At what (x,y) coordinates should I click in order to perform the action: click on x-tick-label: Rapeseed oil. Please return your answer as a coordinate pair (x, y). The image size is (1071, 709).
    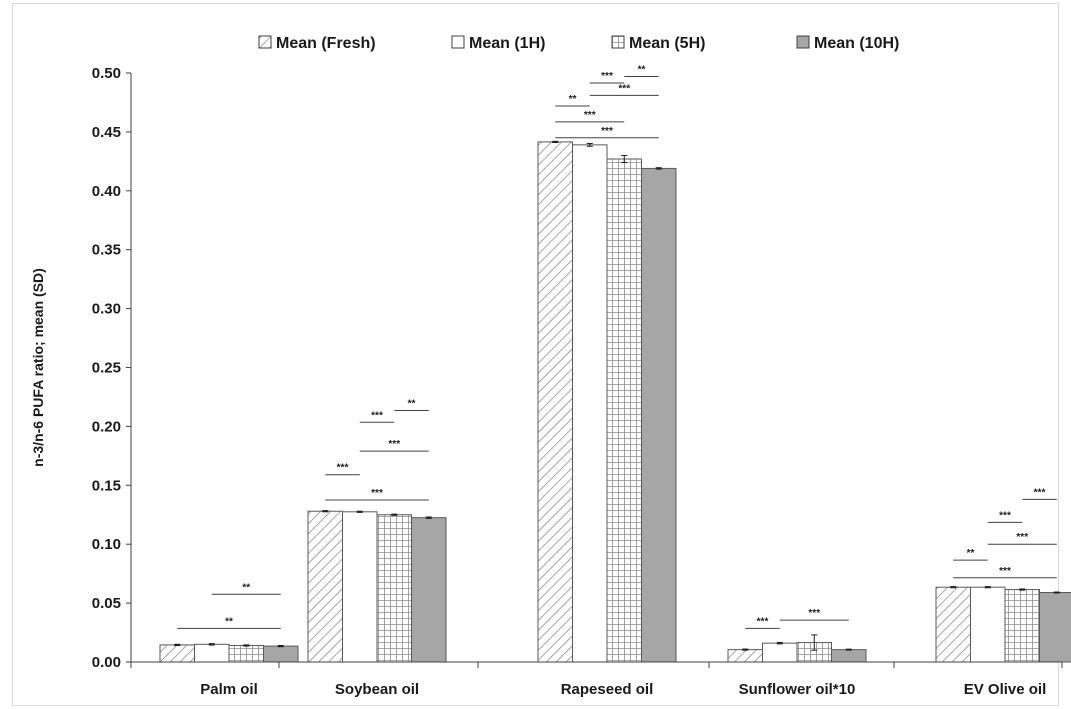
    Looking at the image, I should click on (607, 689).